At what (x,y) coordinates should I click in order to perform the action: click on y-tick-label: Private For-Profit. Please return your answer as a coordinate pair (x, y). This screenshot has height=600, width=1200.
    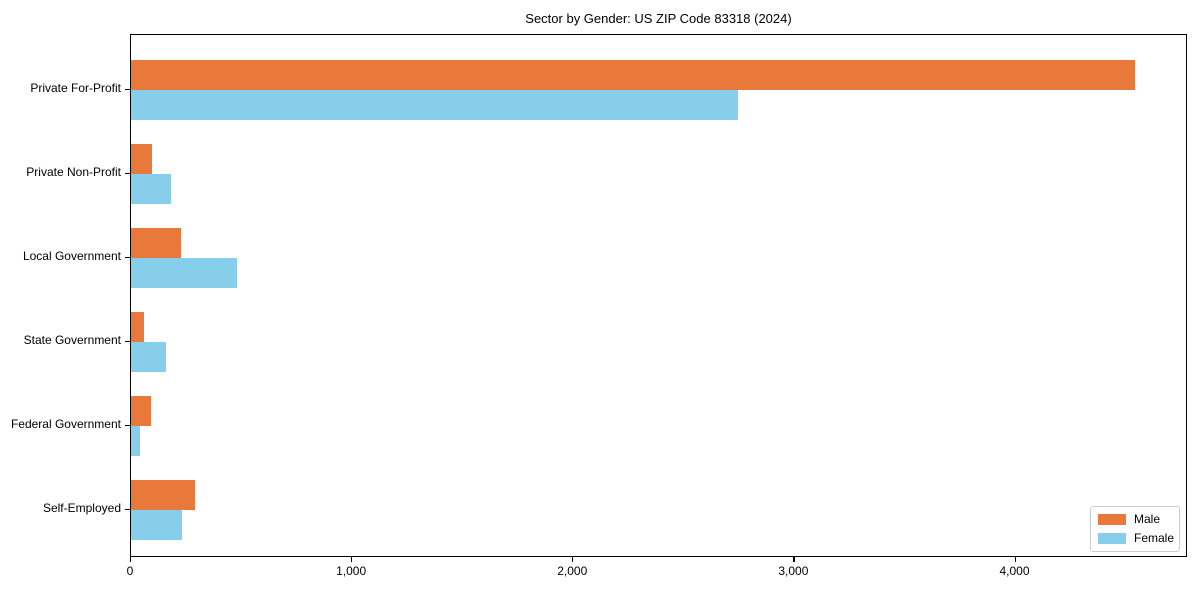
    Looking at the image, I should click on (75, 88).